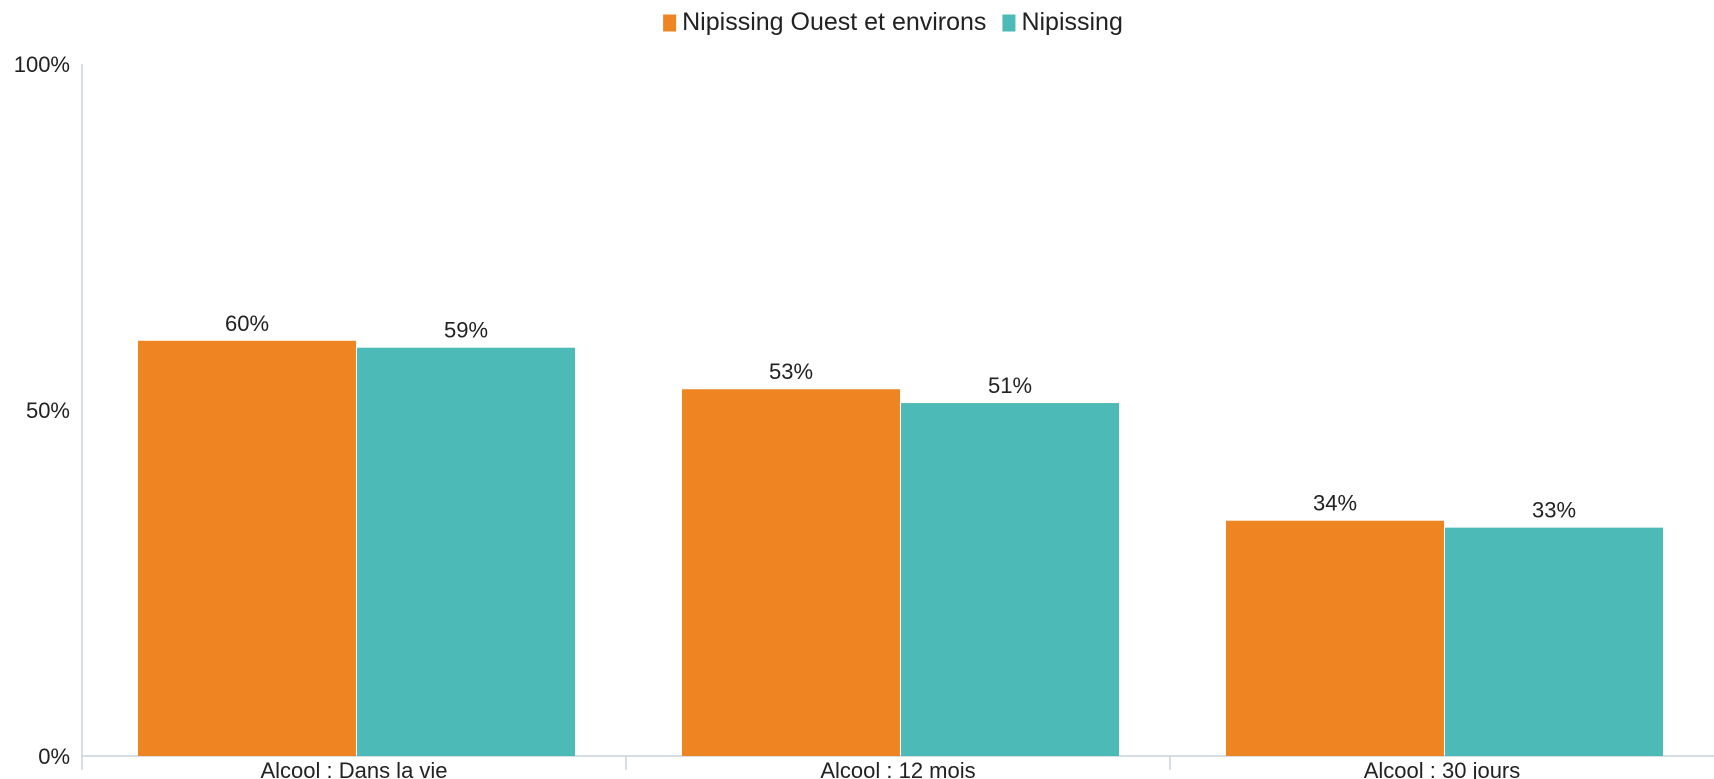  What do you see at coordinates (834, 22) in the screenshot?
I see `legend-label: Nipissing Ouest et environs` at bounding box center [834, 22].